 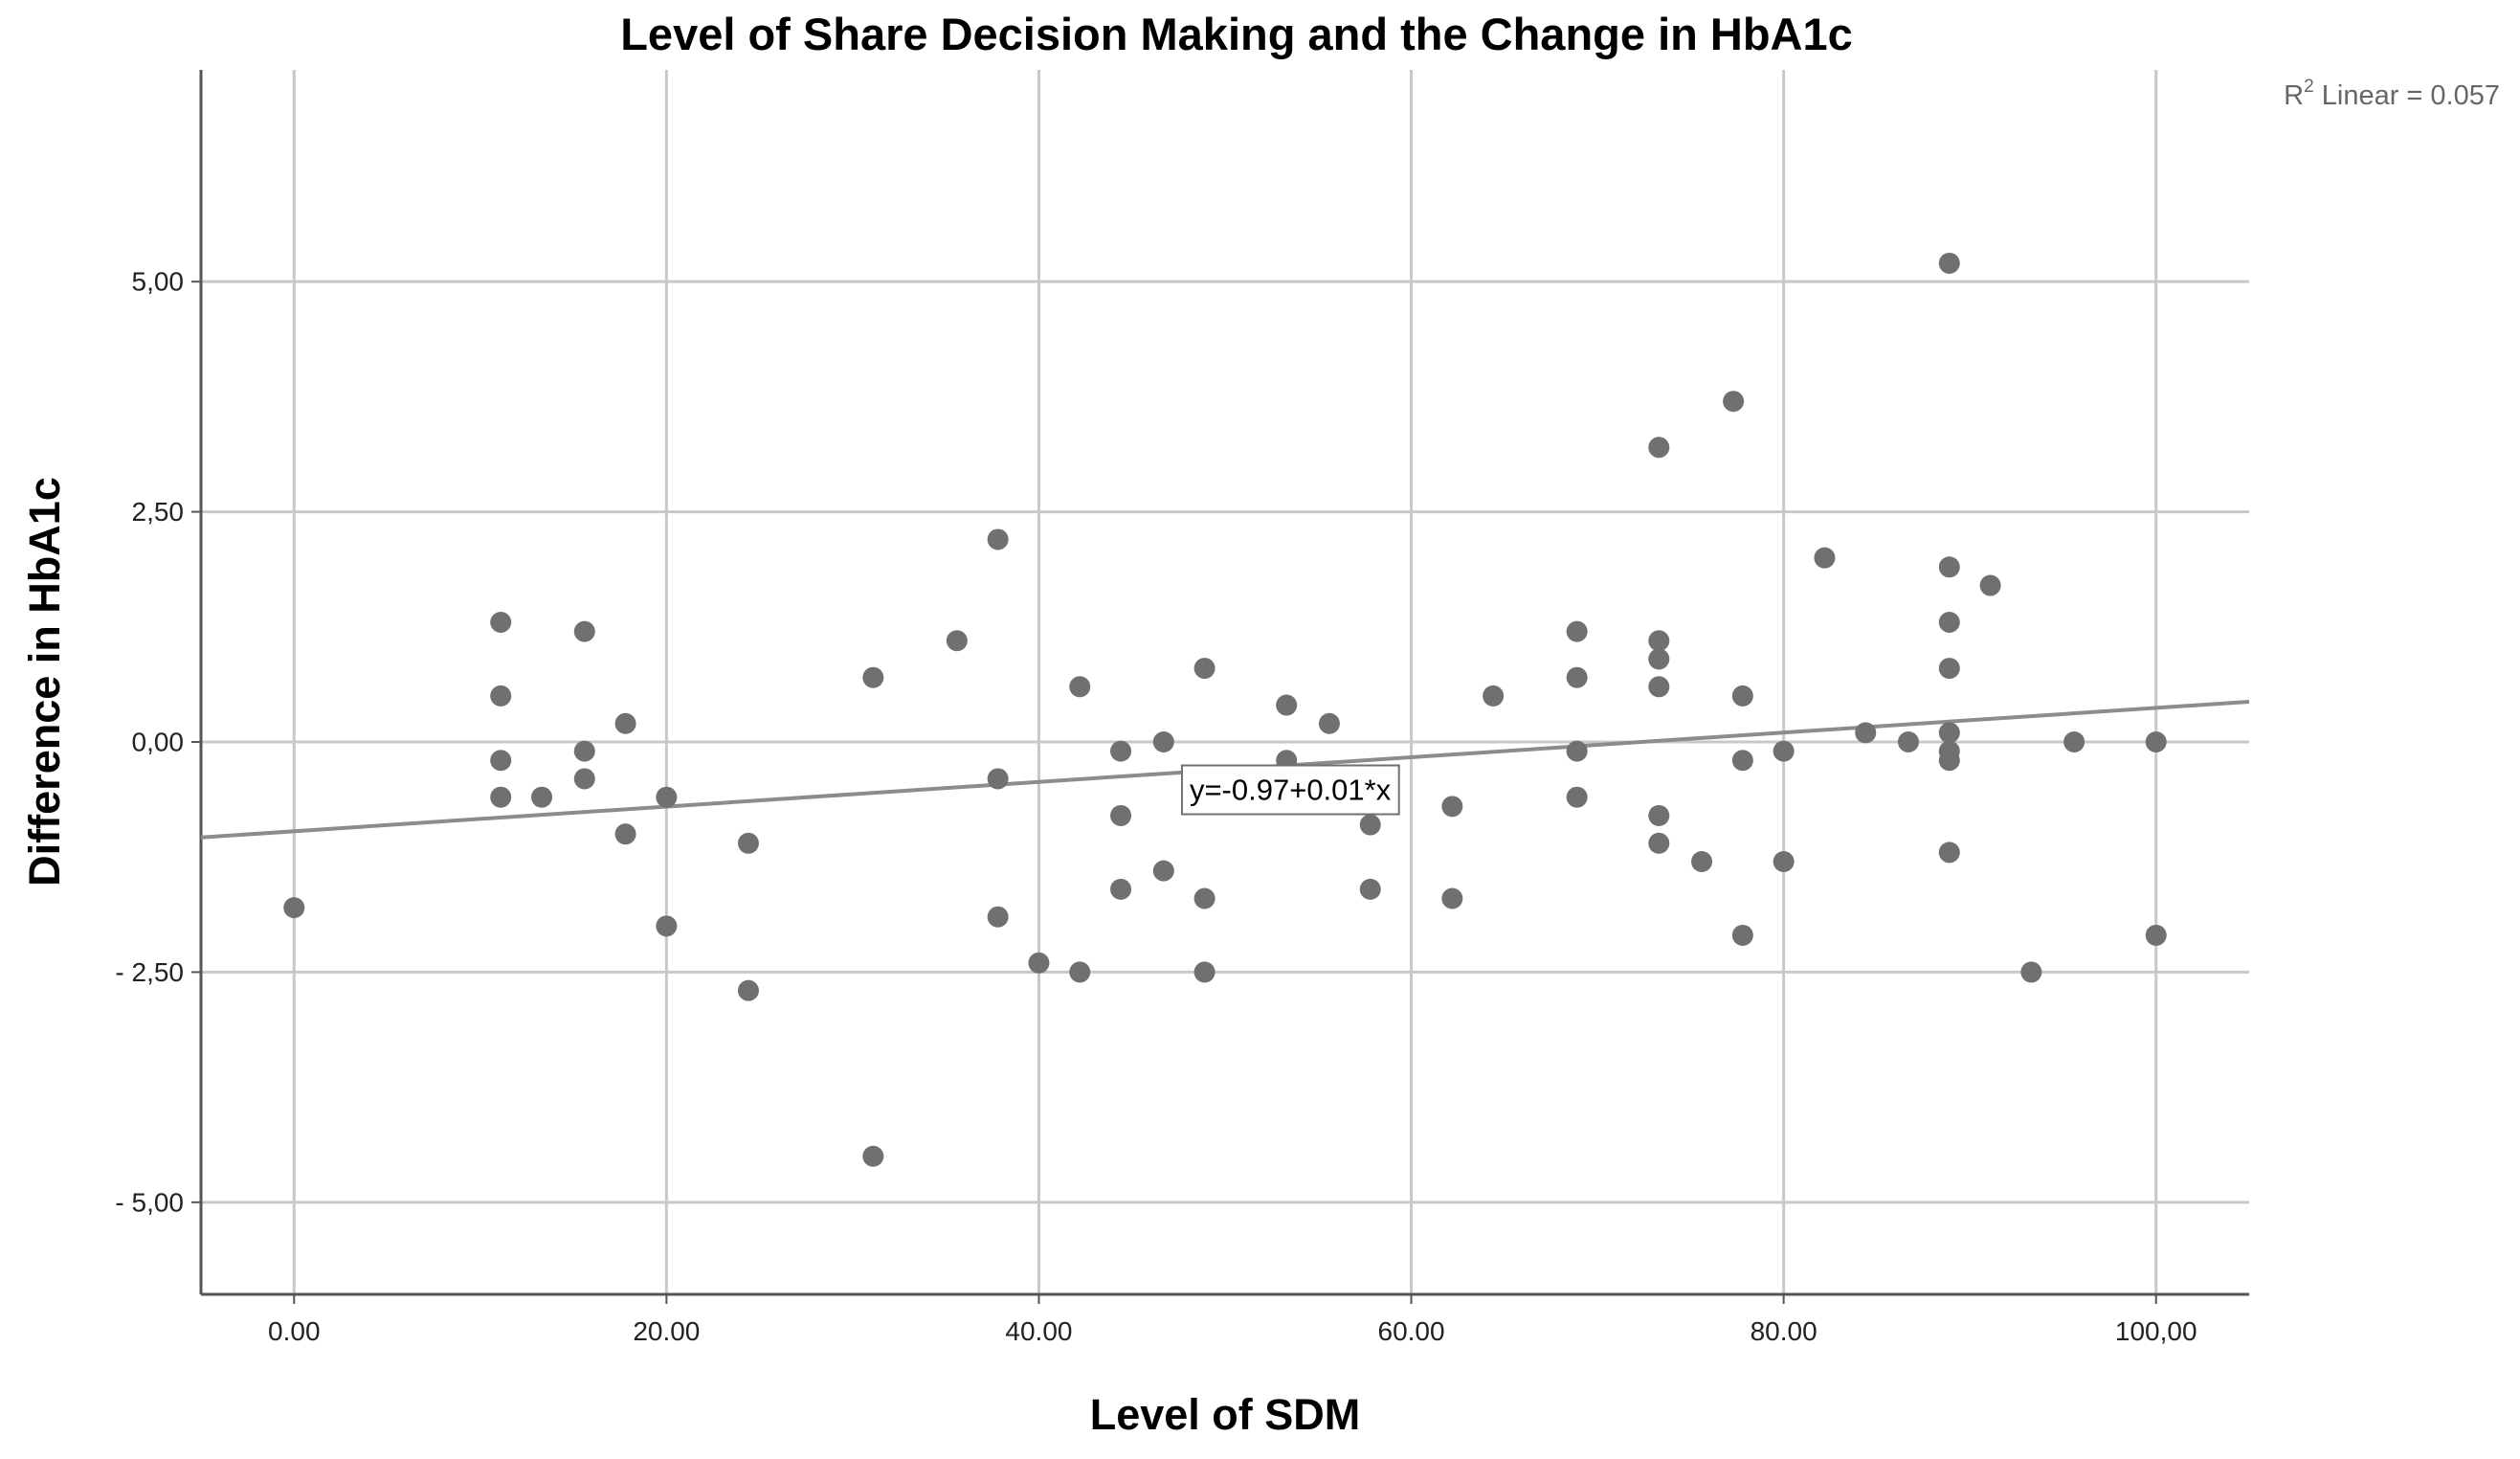 What do you see at coordinates (158, 512) in the screenshot?
I see `y-tick-label: 2,50` at bounding box center [158, 512].